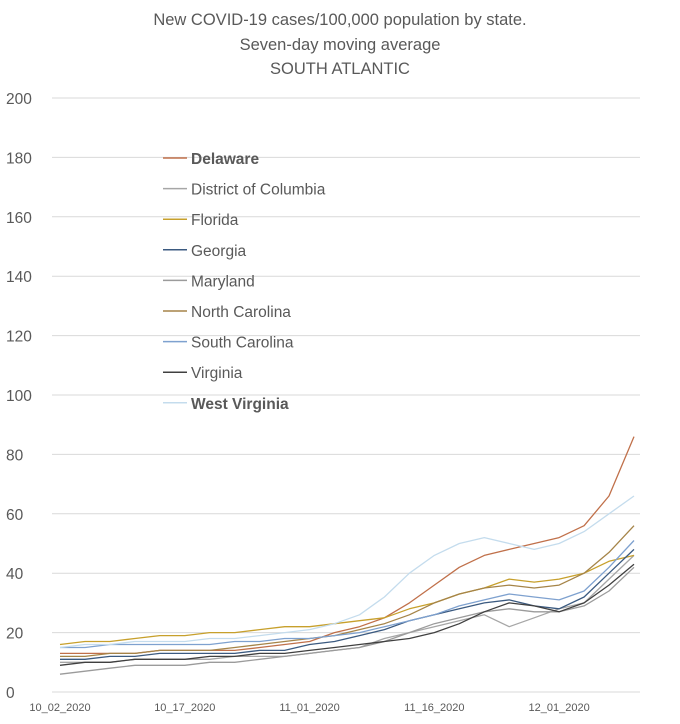 The width and height of the screenshot is (680, 724). What do you see at coordinates (15, 515) in the screenshot?
I see `y-tick-label: 60` at bounding box center [15, 515].